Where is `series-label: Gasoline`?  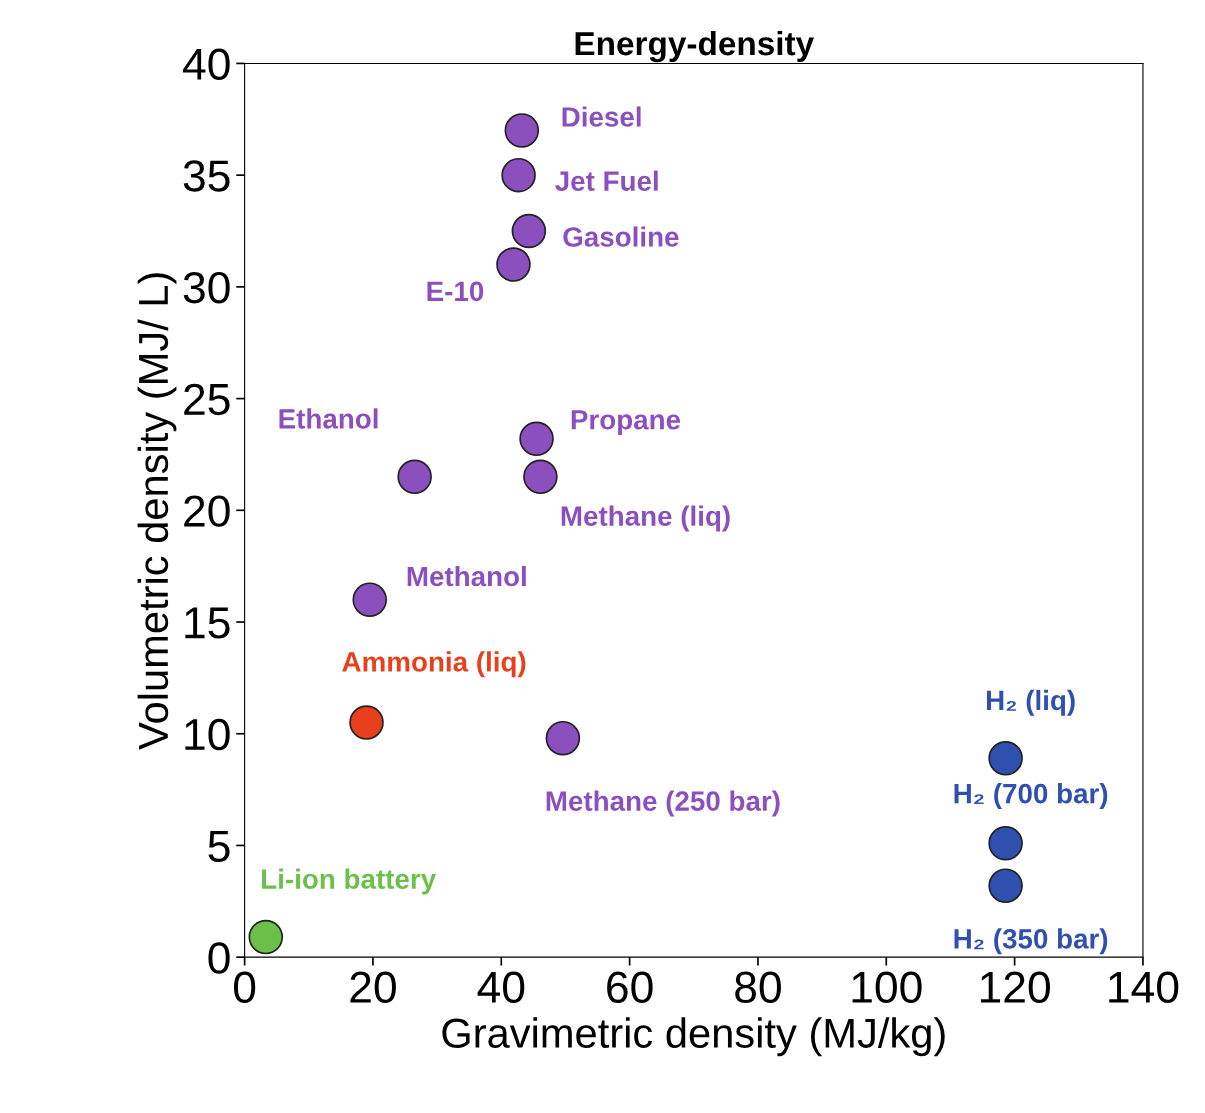 series-label: Gasoline is located at coordinates (621, 236).